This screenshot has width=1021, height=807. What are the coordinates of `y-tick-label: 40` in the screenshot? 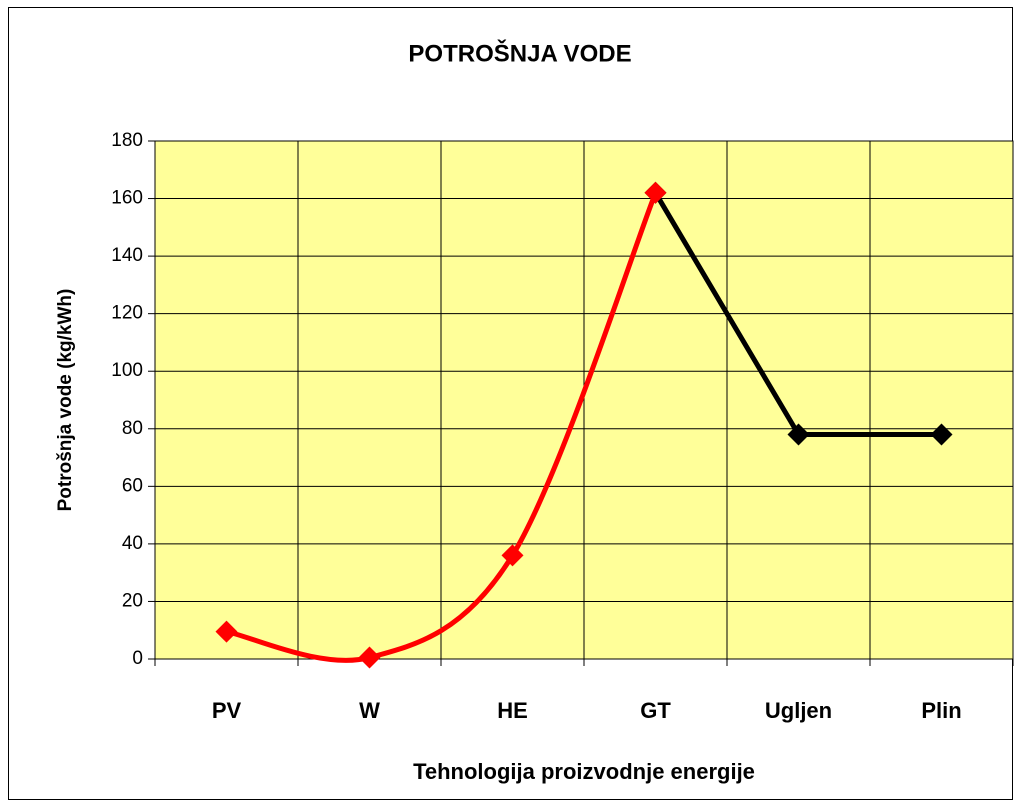 It's located at (132, 543).